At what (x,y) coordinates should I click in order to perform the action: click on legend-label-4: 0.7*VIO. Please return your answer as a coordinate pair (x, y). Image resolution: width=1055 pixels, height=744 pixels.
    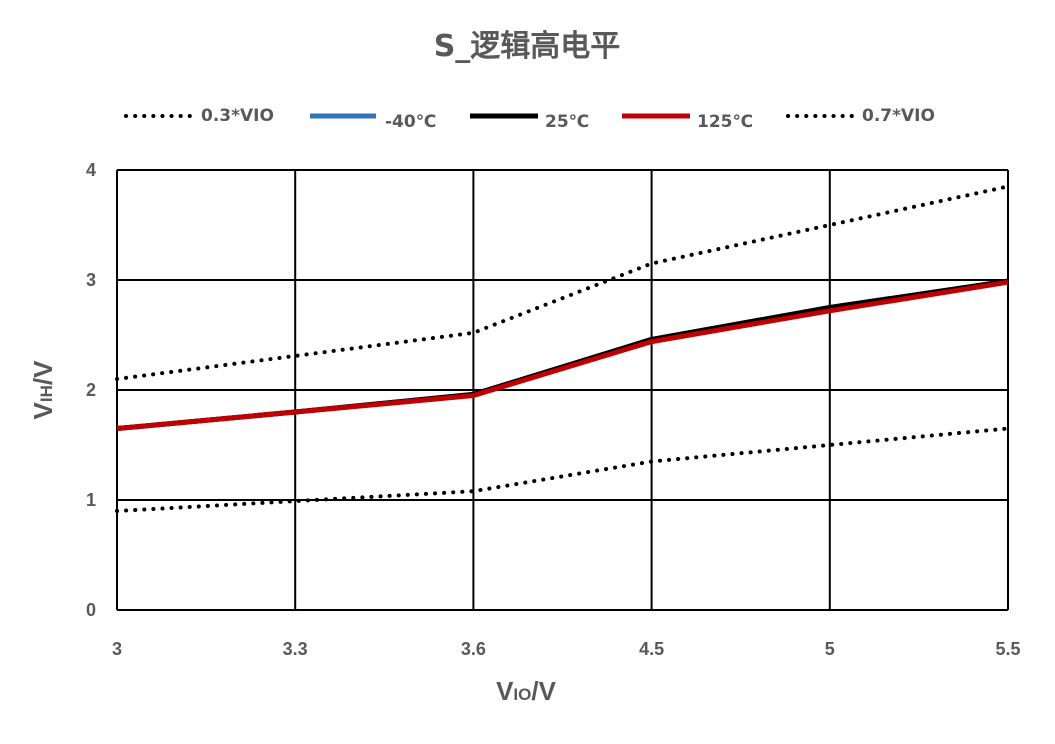
    Looking at the image, I should click on (898, 116).